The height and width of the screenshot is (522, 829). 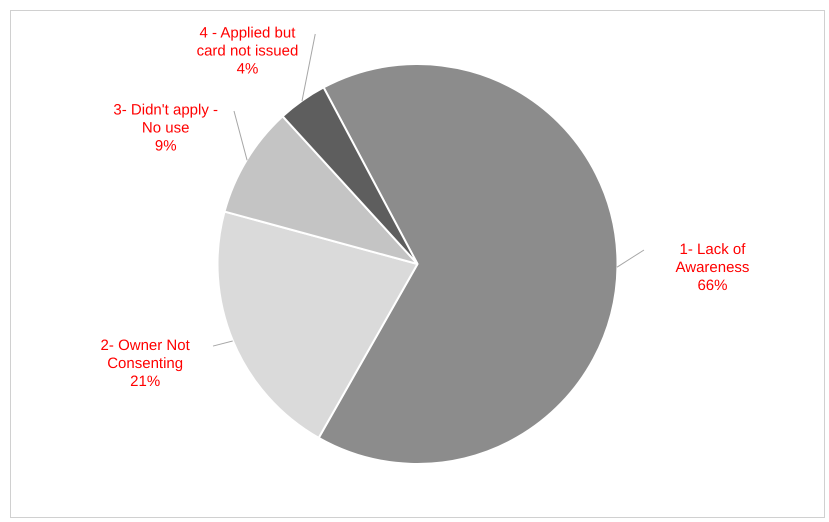 I want to click on data-label: 66%, so click(x=712, y=285).